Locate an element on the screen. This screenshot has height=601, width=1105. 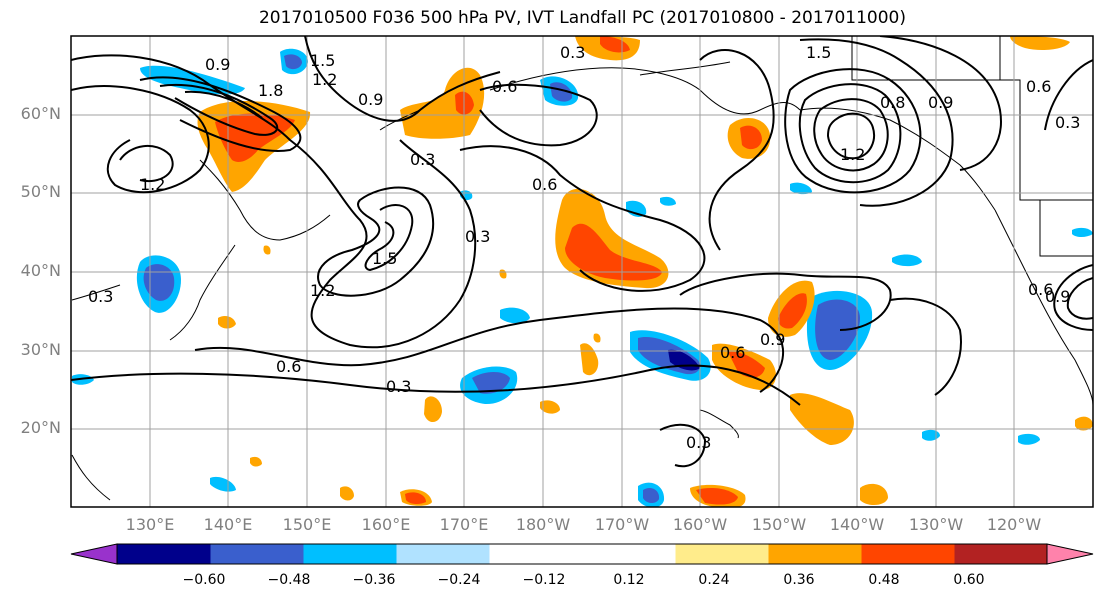
lat-label-50n: 50°N is located at coordinates (40, 191).